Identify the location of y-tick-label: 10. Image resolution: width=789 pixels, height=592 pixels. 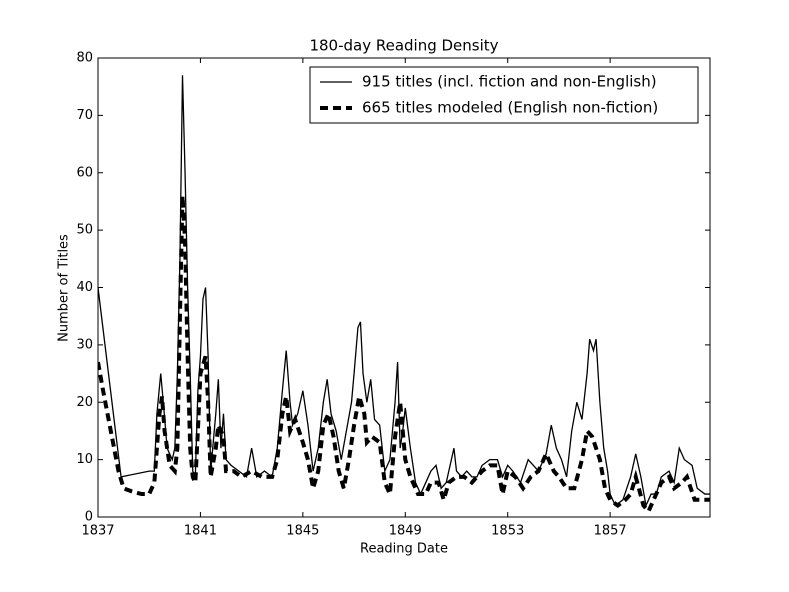
(84, 459).